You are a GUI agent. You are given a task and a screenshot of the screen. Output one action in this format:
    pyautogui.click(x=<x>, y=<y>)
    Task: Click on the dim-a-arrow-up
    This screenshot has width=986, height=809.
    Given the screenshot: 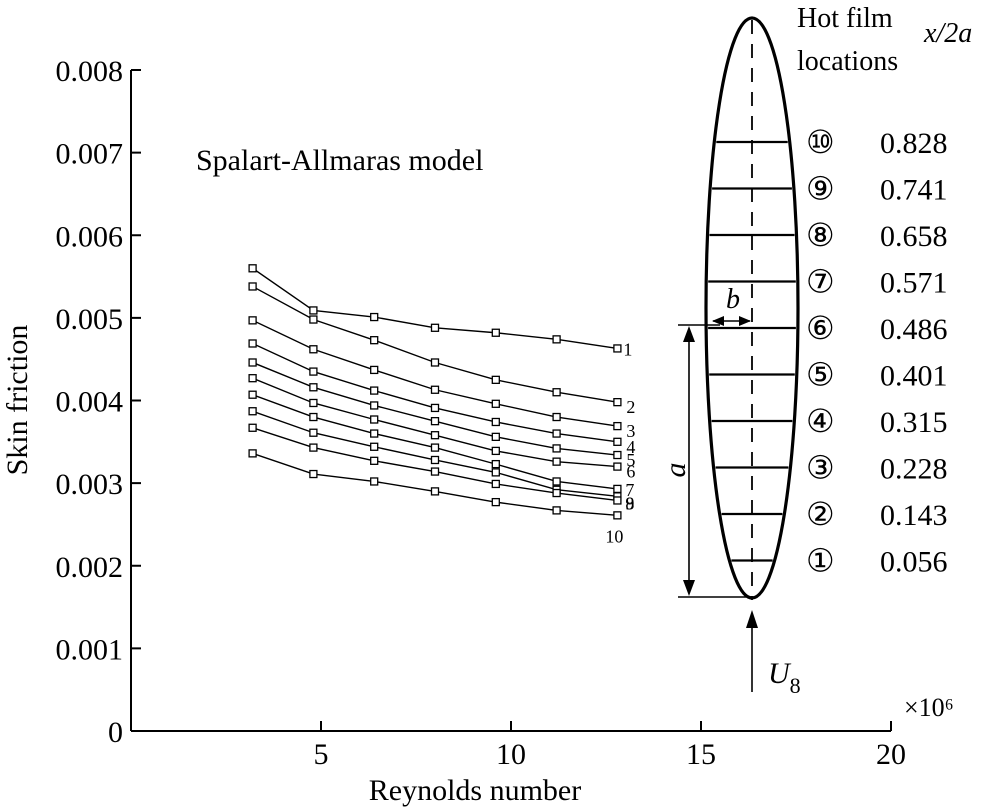 What is the action you would take?
    pyautogui.click(x=689, y=334)
    